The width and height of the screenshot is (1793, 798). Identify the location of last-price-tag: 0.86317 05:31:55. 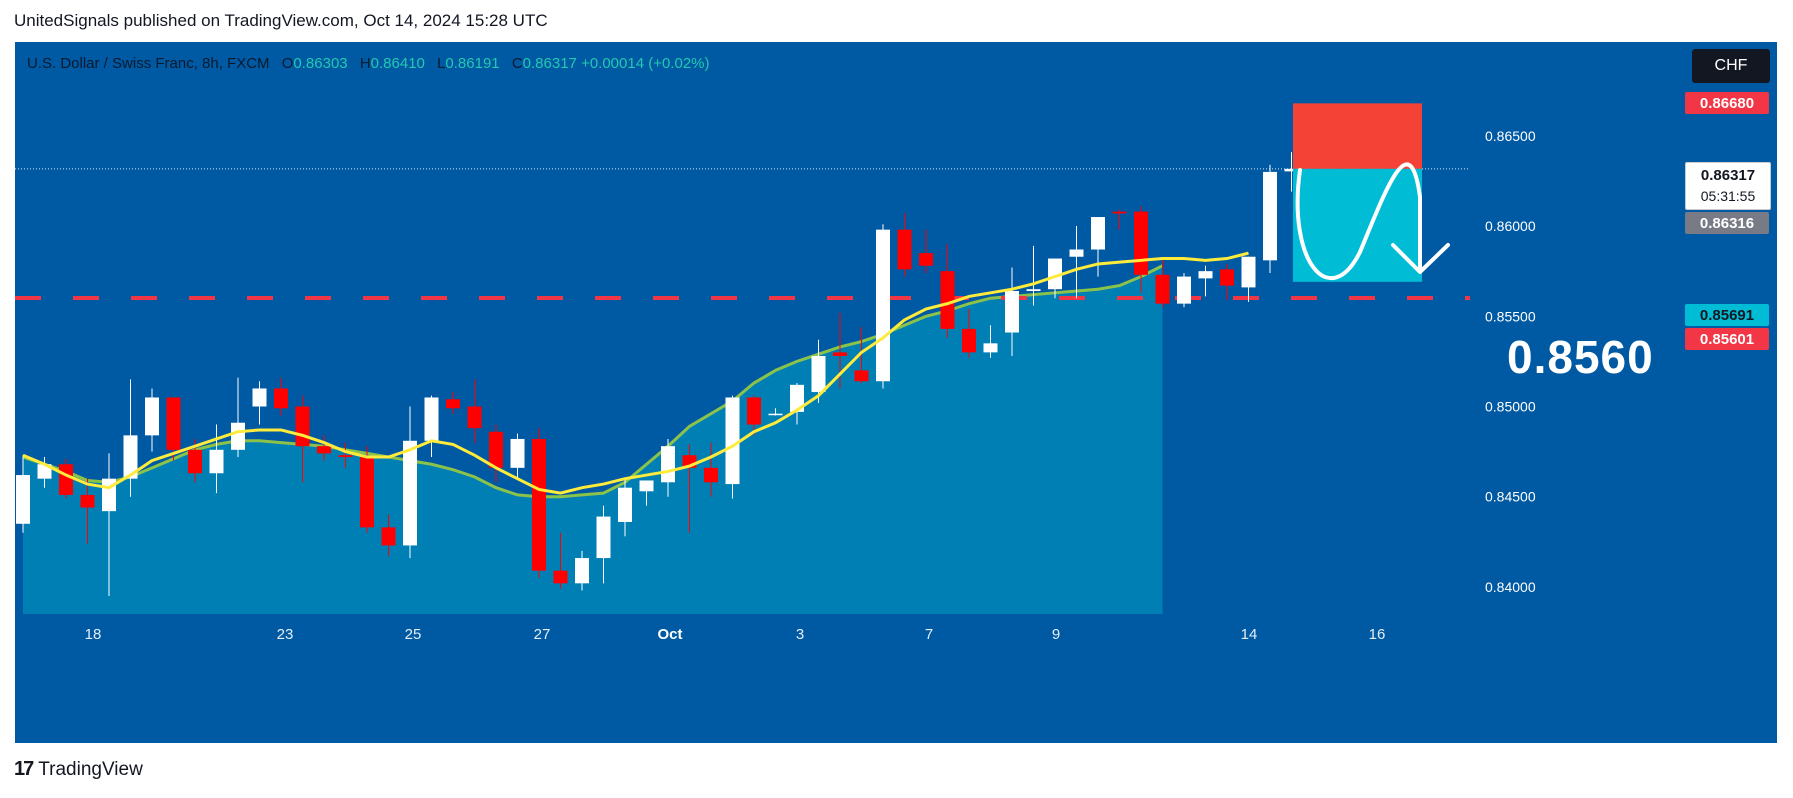
(1728, 186).